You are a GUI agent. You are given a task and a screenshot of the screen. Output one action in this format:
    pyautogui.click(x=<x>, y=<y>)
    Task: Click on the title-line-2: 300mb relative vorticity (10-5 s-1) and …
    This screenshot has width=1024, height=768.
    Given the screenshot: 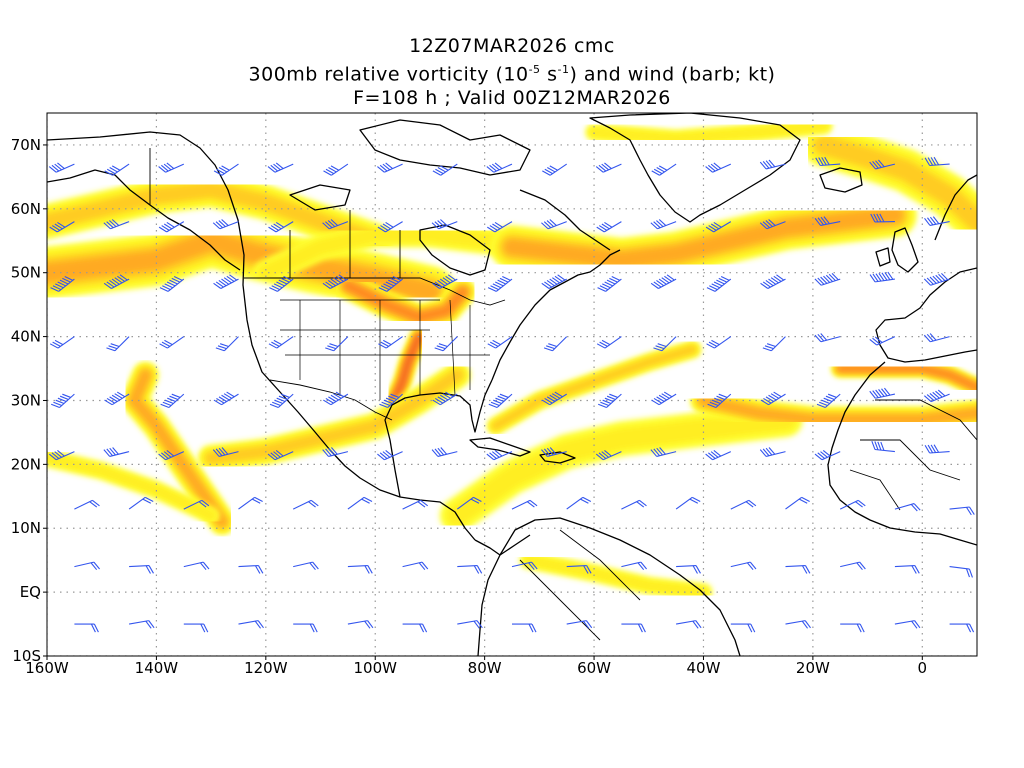 What is the action you would take?
    pyautogui.click(x=512, y=72)
    